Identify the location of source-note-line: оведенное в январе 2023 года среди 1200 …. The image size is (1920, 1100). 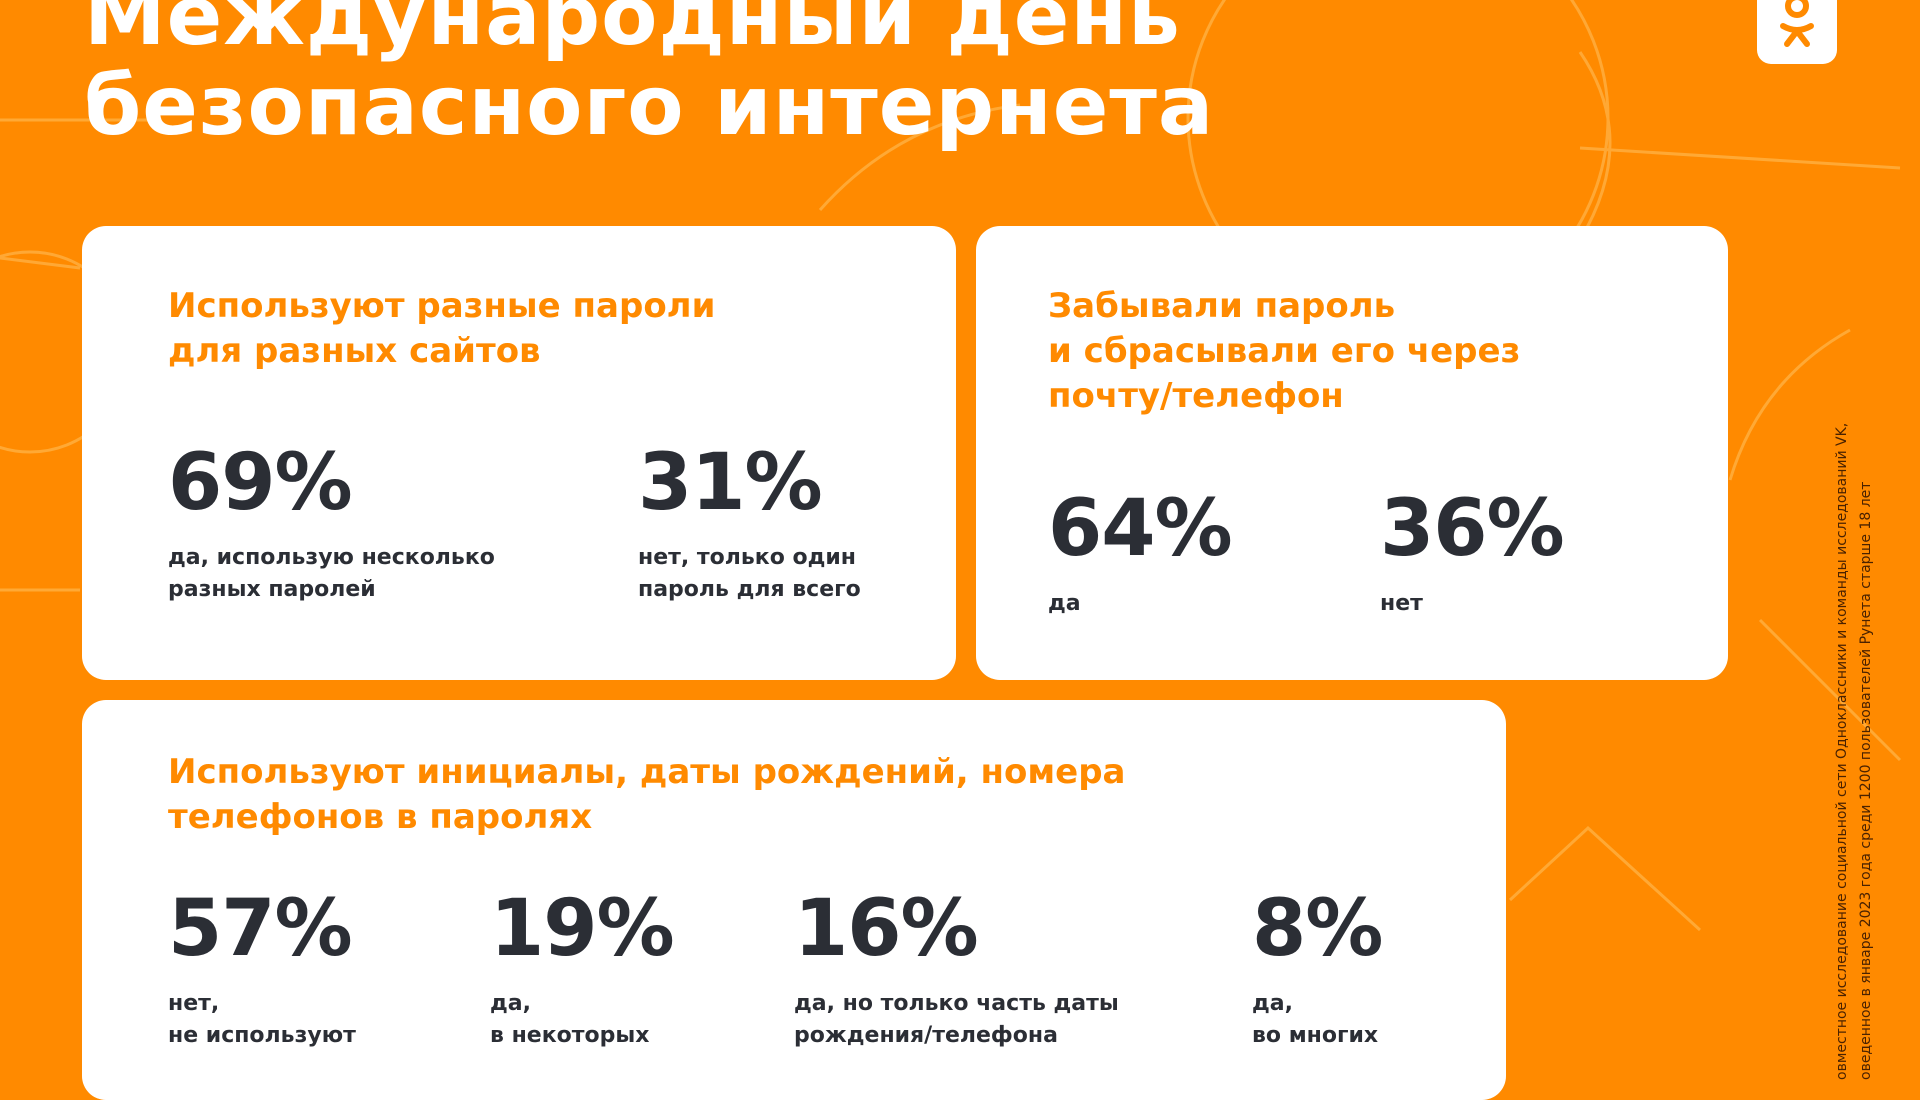
(1866, 780).